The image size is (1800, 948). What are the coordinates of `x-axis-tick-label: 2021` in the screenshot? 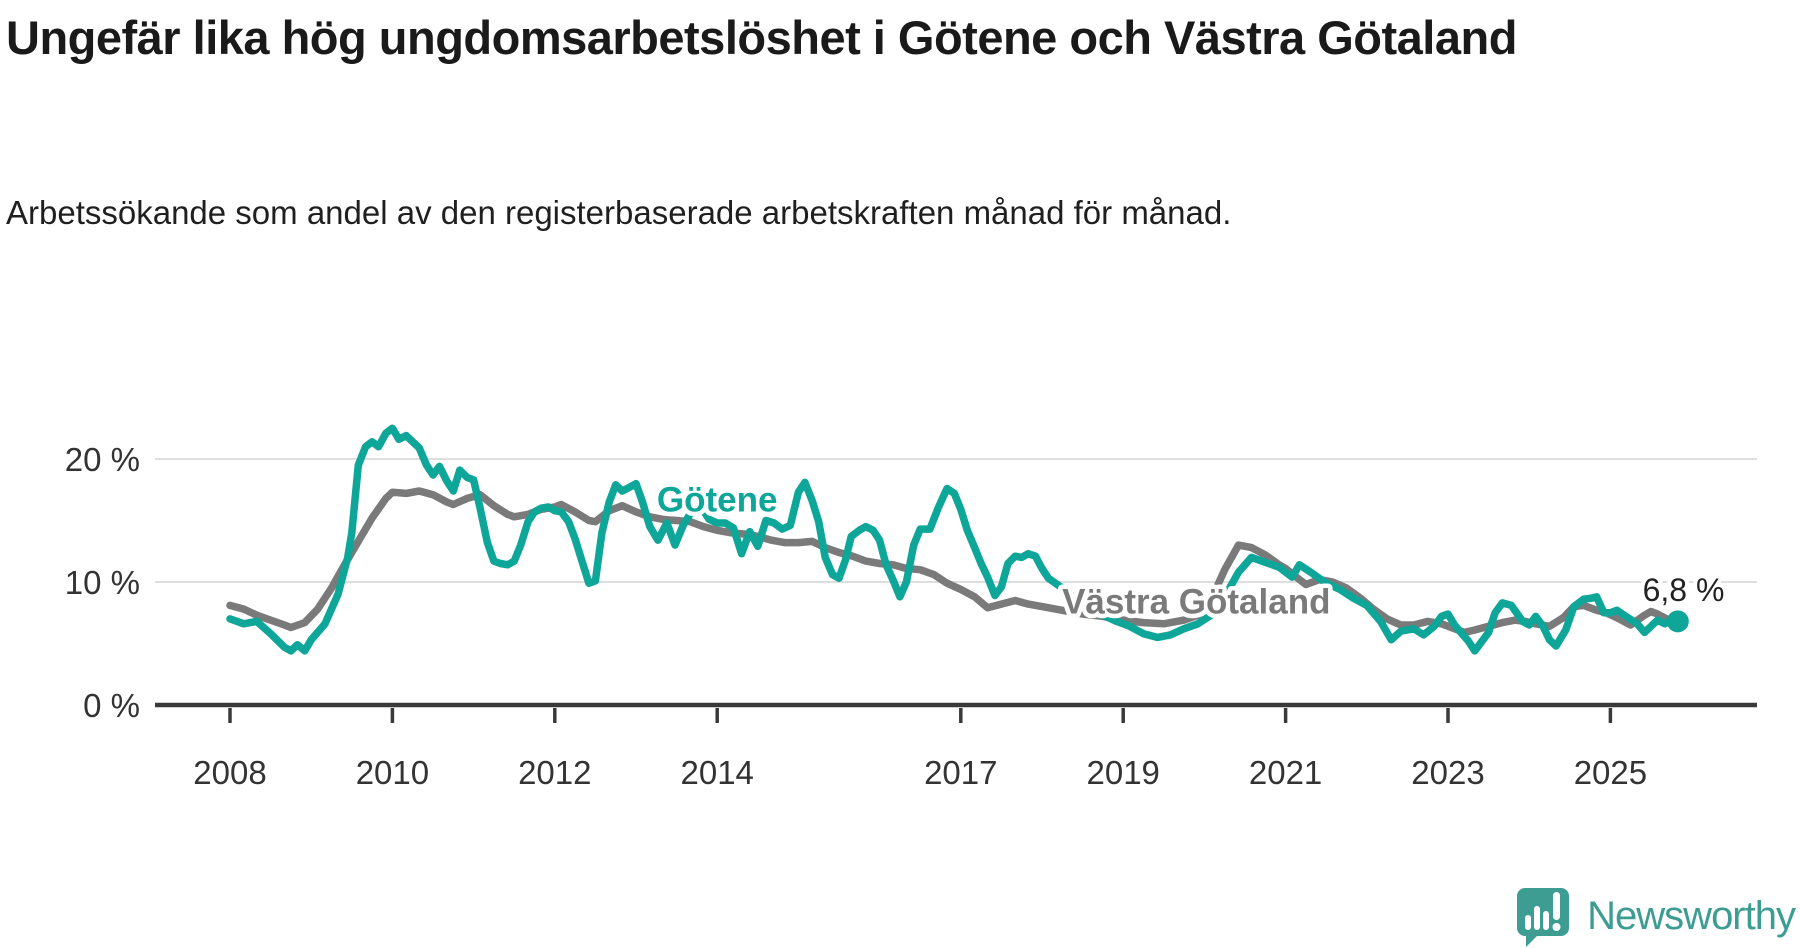 It's located at (1285, 772).